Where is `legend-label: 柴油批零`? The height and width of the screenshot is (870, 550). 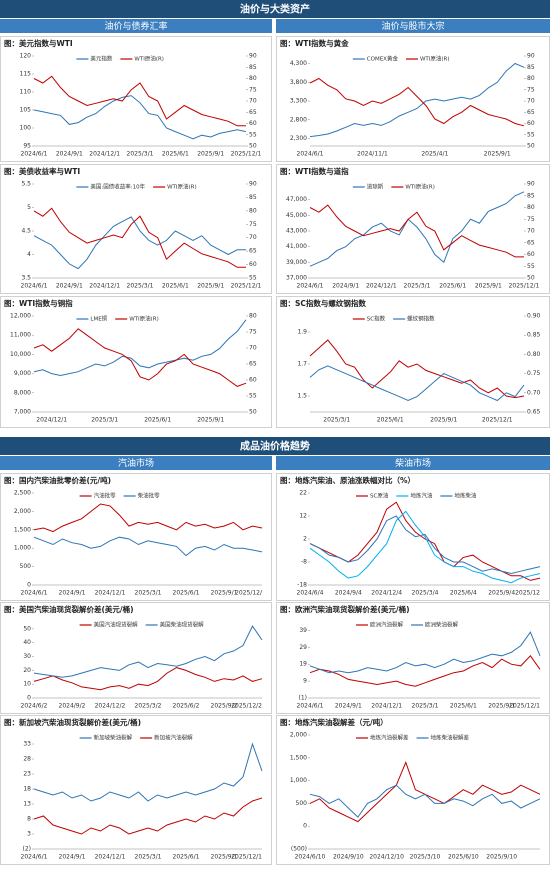
legend-label: 柴油批零 is located at coordinates (149, 496).